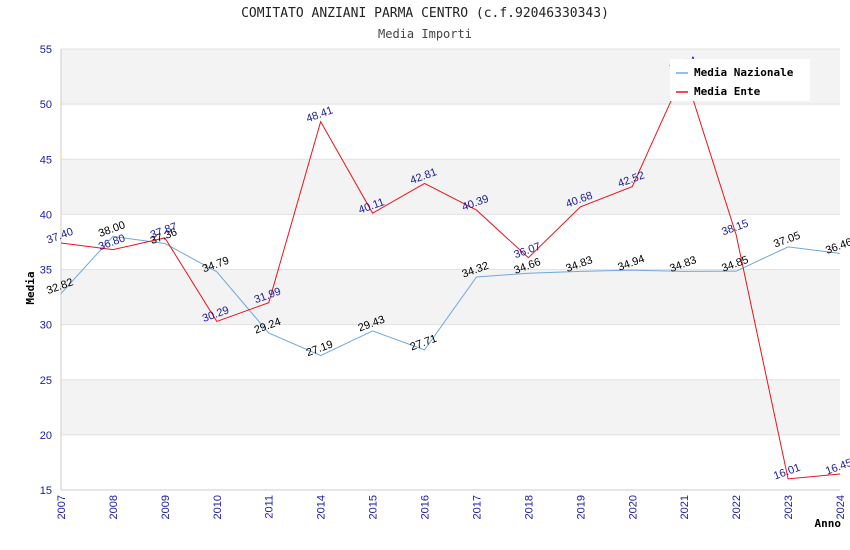 The width and height of the screenshot is (850, 550). I want to click on y-tick-label: 55, so click(46, 50).